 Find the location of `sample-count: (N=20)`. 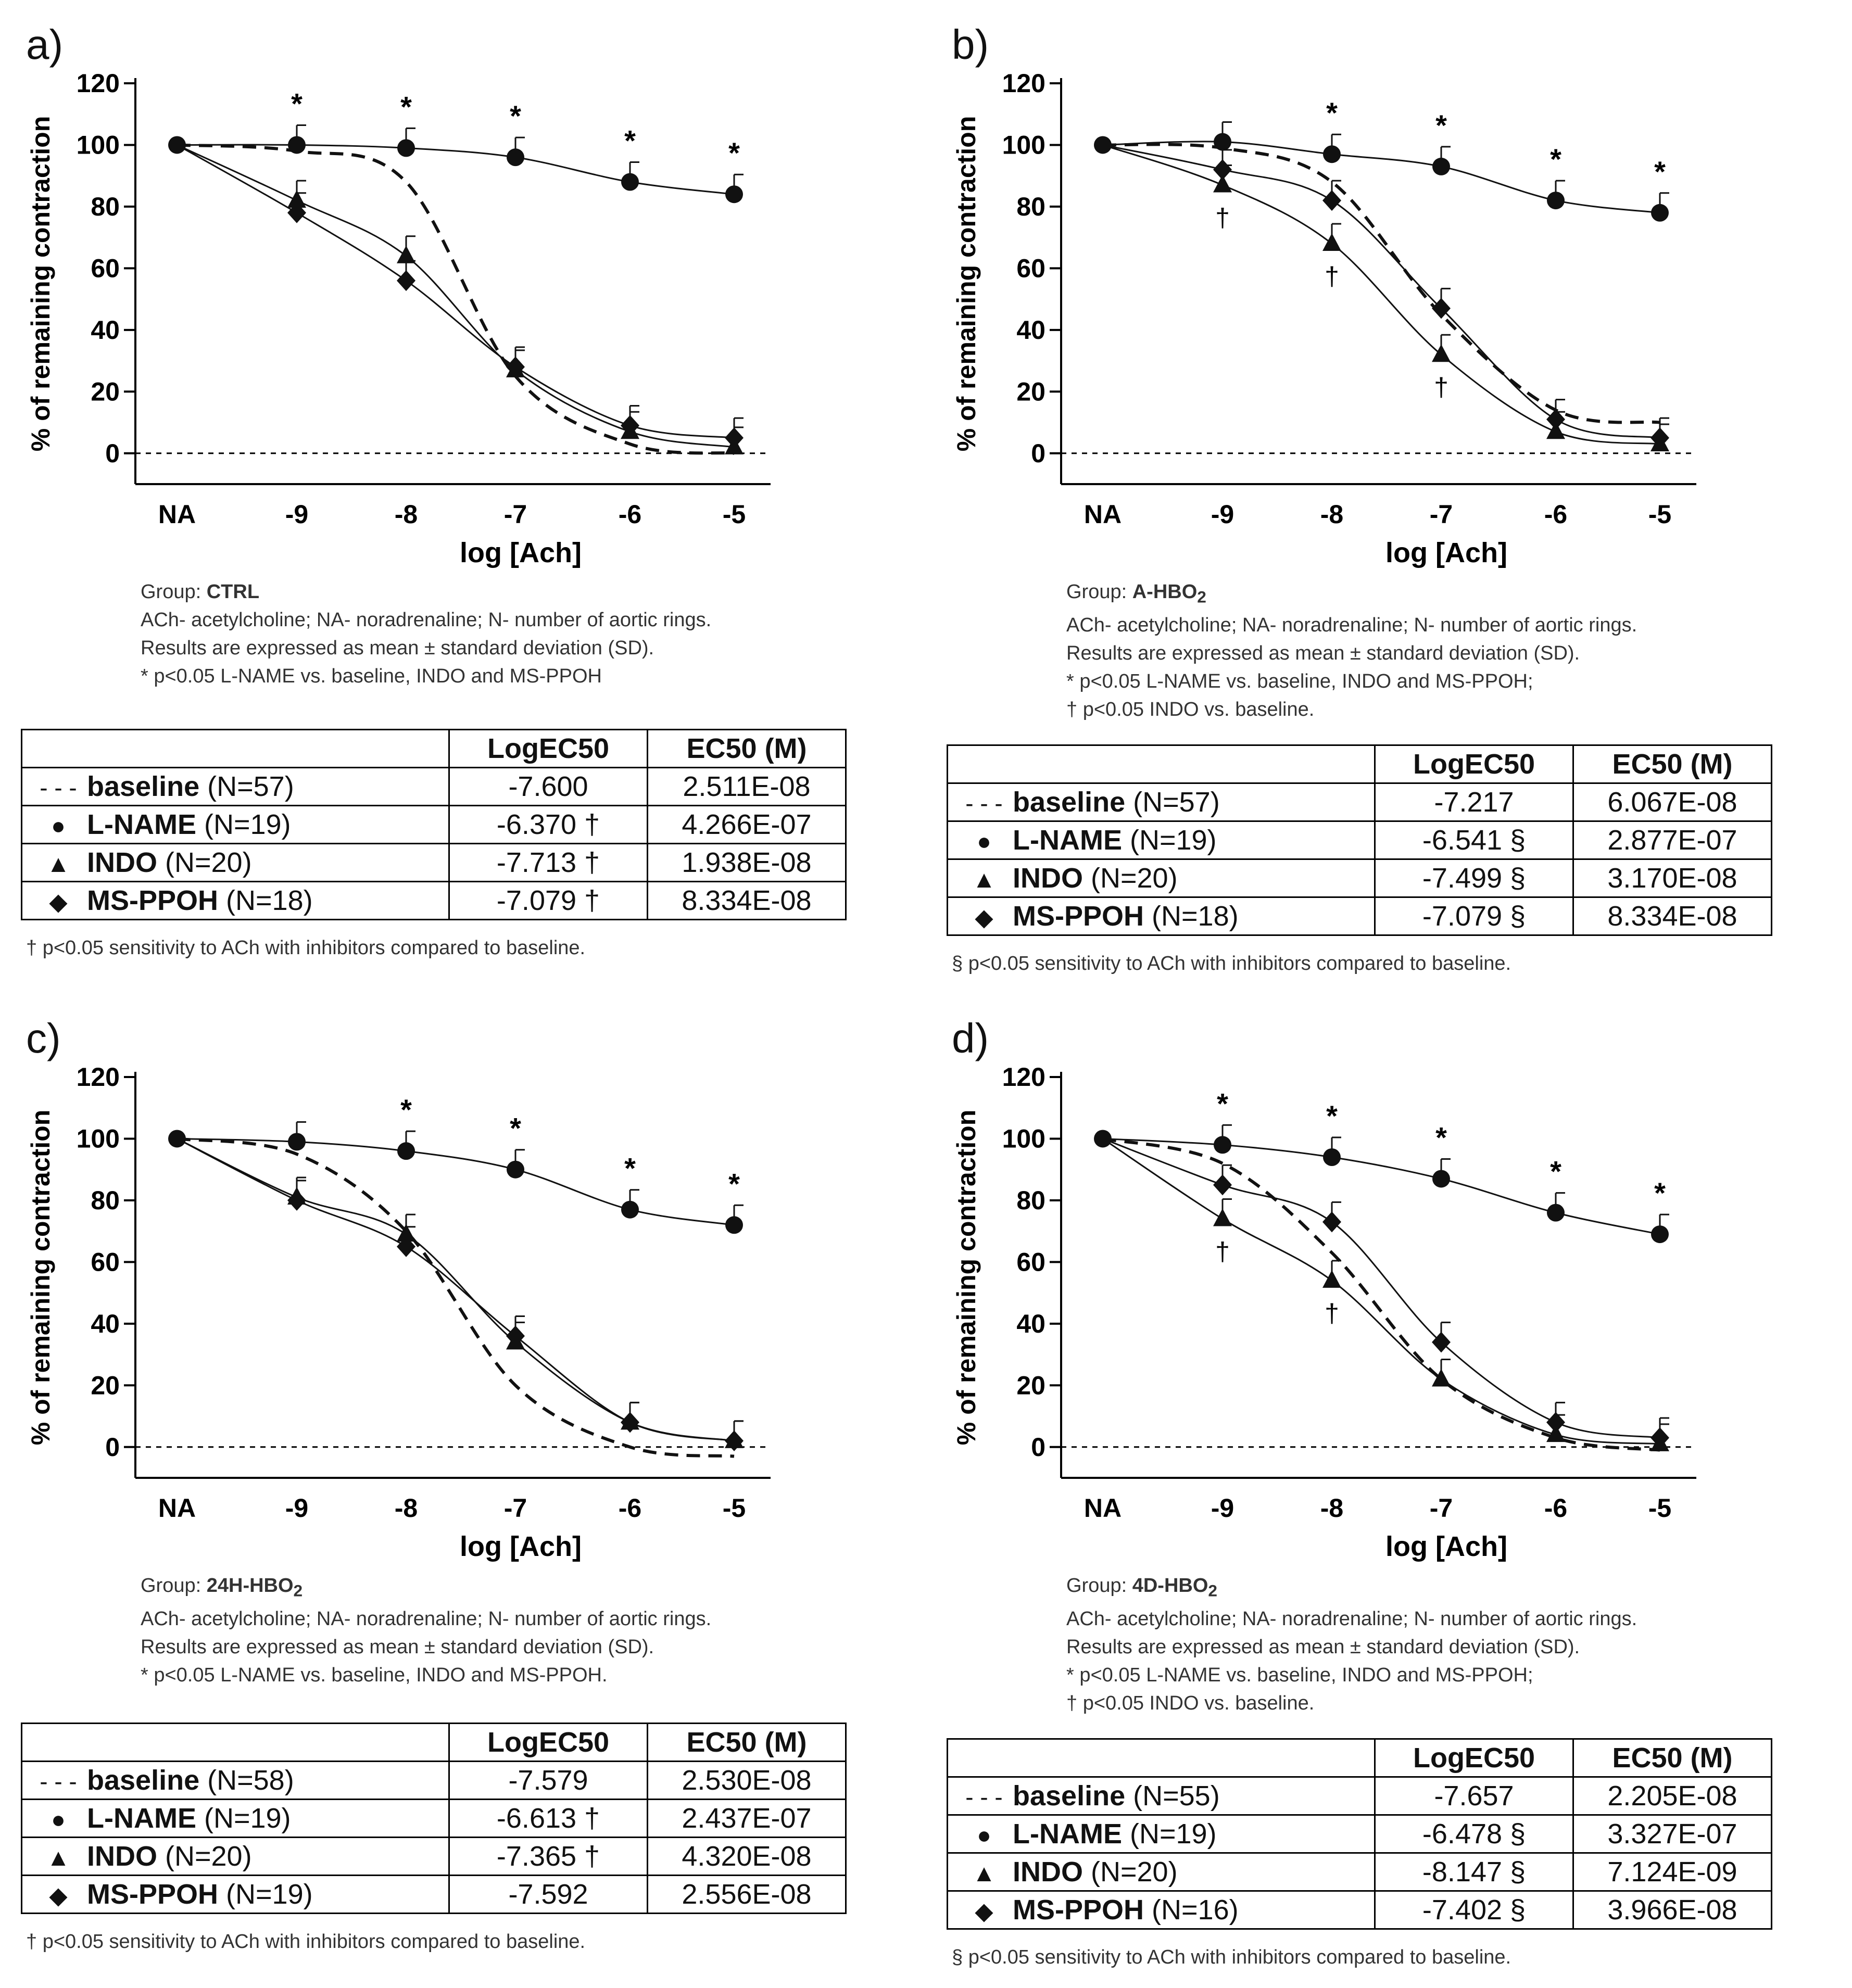

sample-count: (N=20) is located at coordinates (204, 1856).